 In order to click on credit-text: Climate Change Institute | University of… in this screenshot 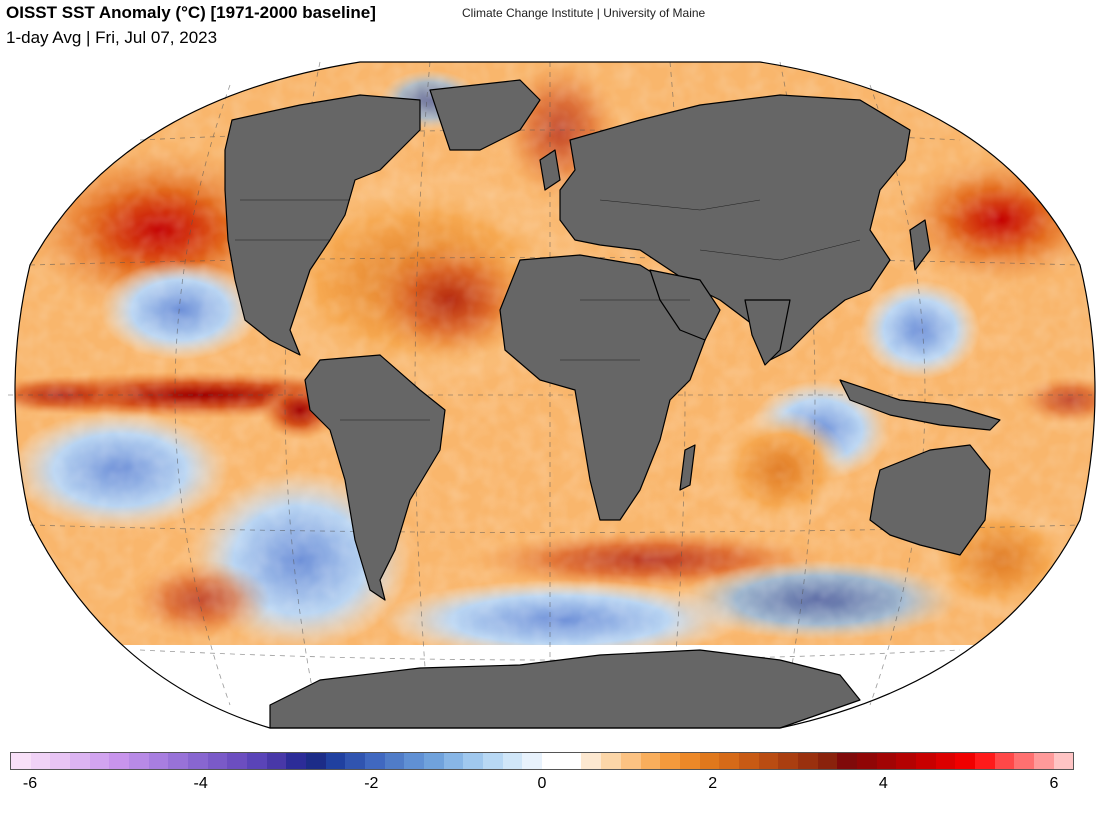, I will do `click(584, 13)`.